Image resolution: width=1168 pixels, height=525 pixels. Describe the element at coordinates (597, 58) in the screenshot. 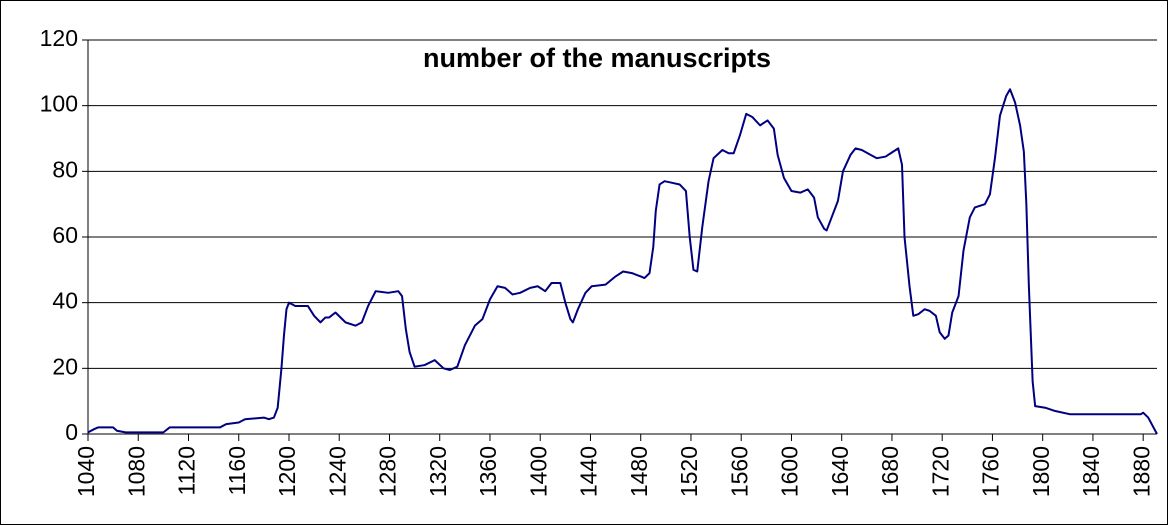

I see `chart-title: number of the manuscripts` at that location.